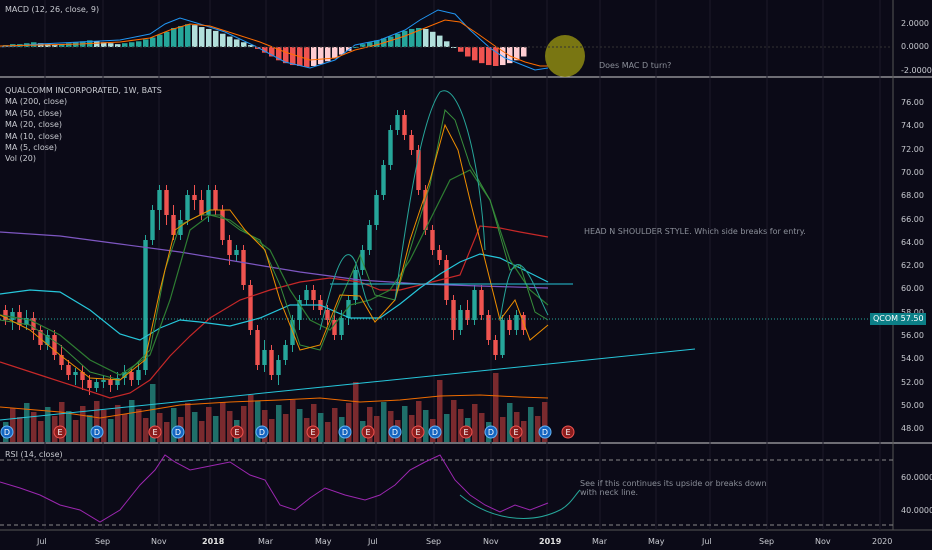 This screenshot has height=550, width=932. Describe the element at coordinates (36, 102) in the screenshot. I see `legend-ma200: MA (200, close)` at that location.